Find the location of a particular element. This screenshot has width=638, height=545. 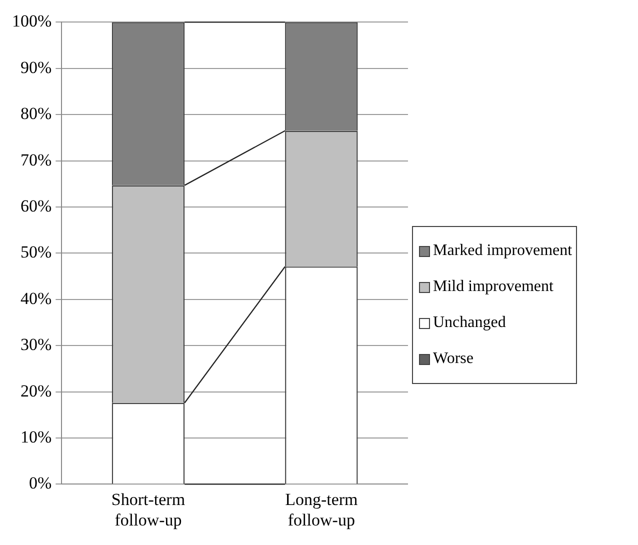

x-tick-label: Long-term follow-up is located at coordinates (321, 510).